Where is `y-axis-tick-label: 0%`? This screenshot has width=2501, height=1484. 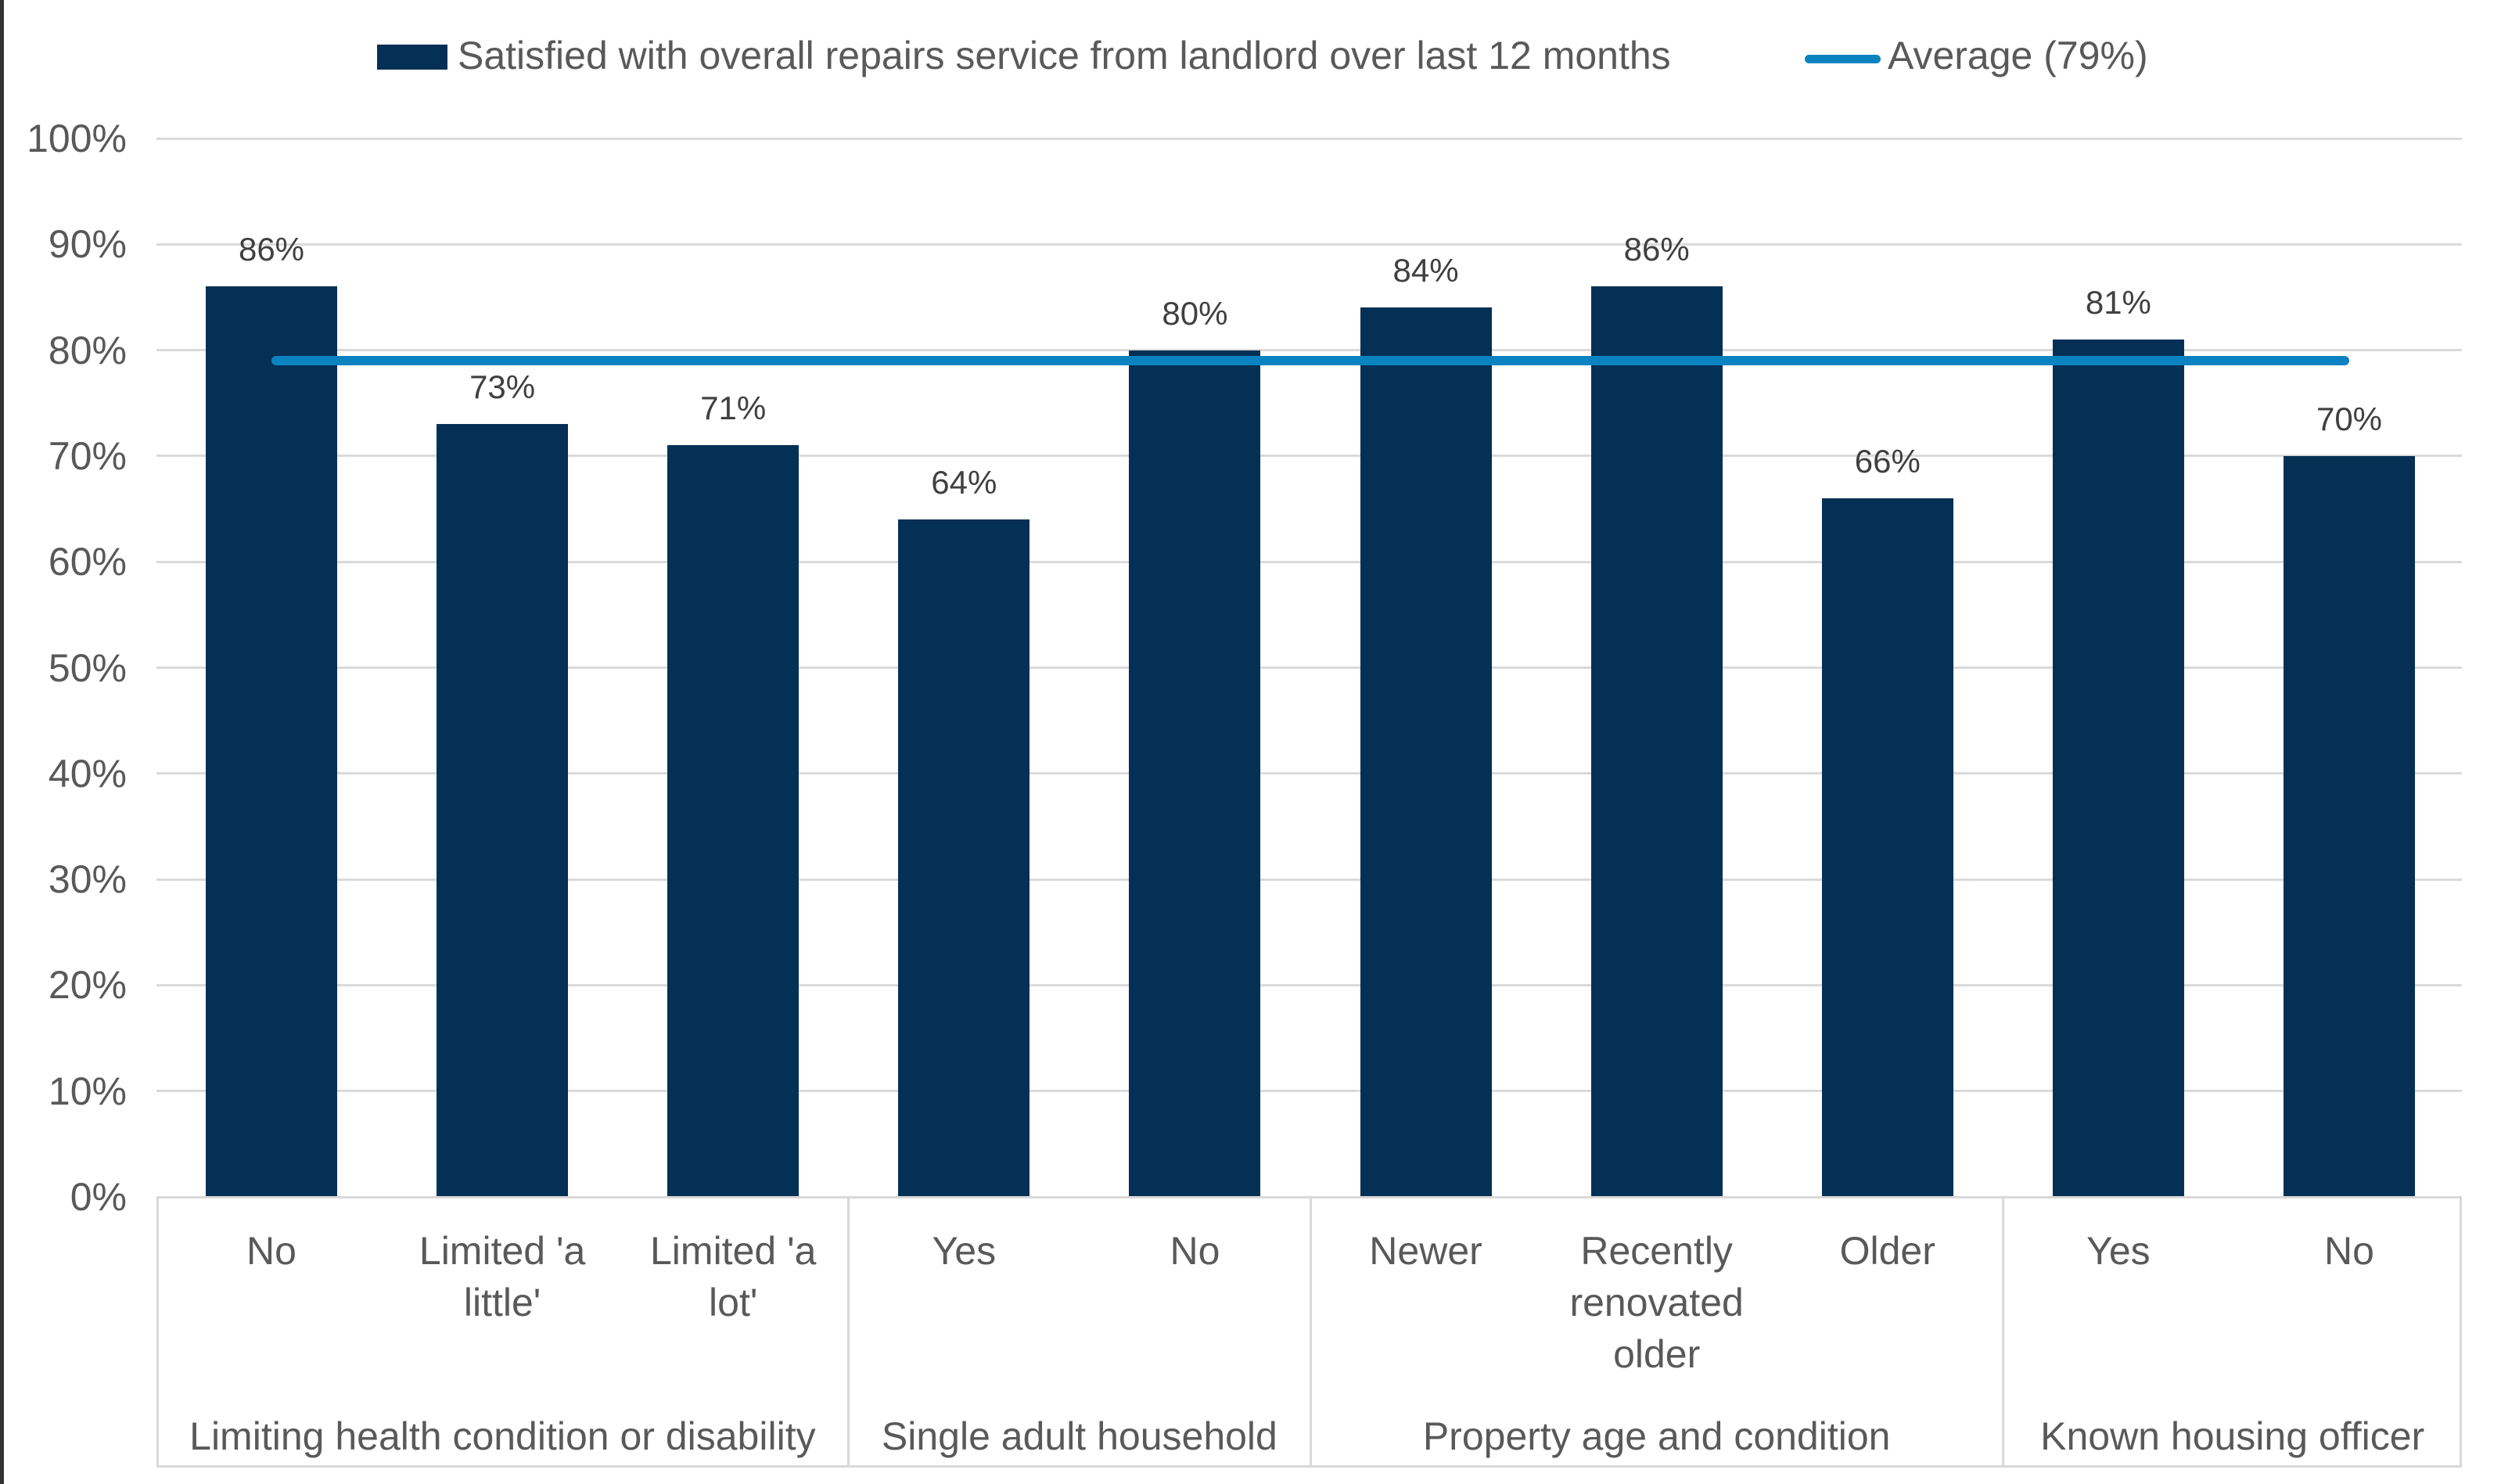
y-axis-tick-label: 0% is located at coordinates (99, 1197).